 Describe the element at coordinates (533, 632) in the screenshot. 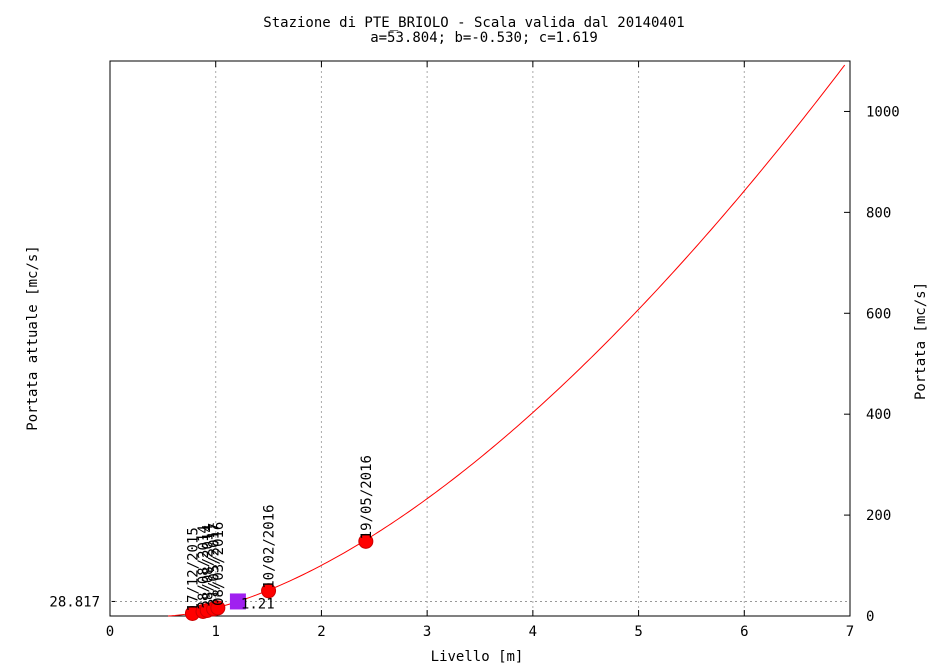

I see `x-tick-label: 4` at that location.